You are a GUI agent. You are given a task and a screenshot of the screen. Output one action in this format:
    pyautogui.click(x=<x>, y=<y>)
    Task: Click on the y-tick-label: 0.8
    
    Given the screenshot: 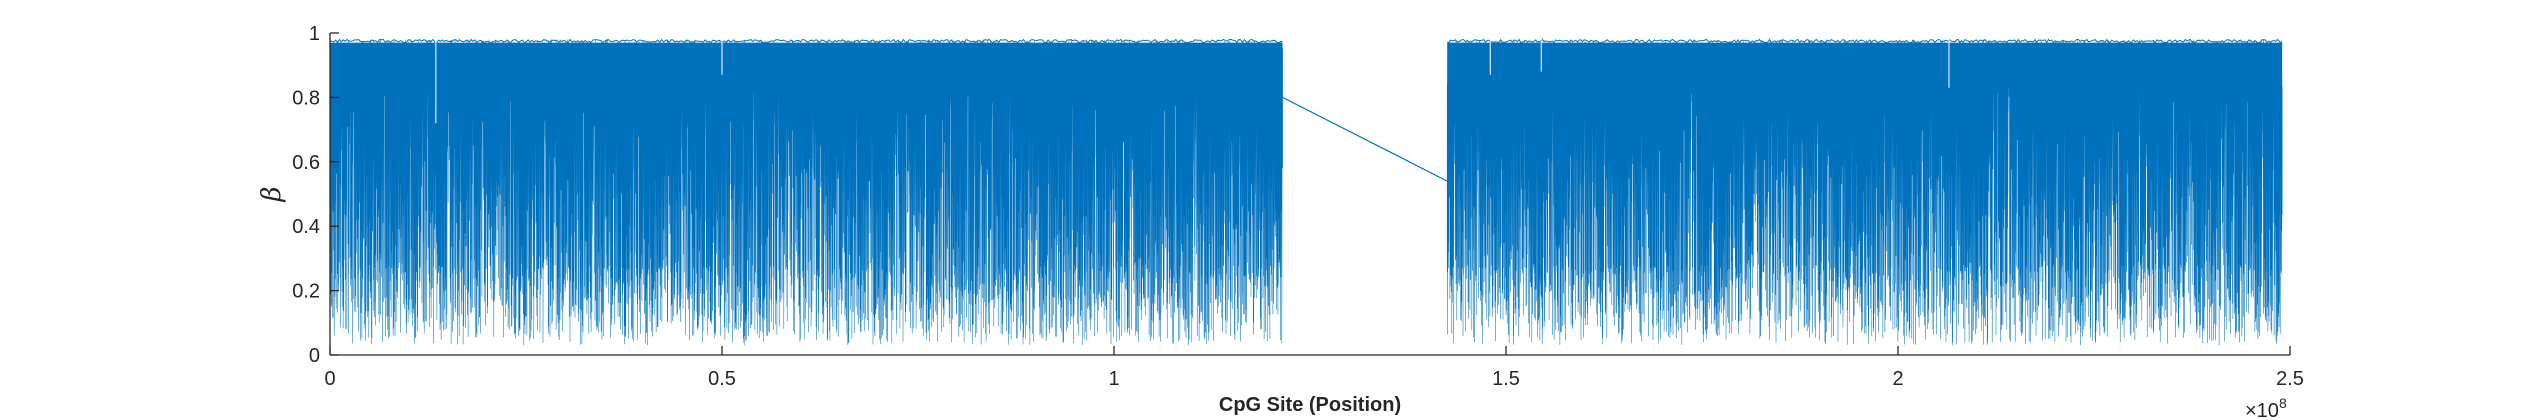 What is the action you would take?
    pyautogui.click(x=306, y=98)
    